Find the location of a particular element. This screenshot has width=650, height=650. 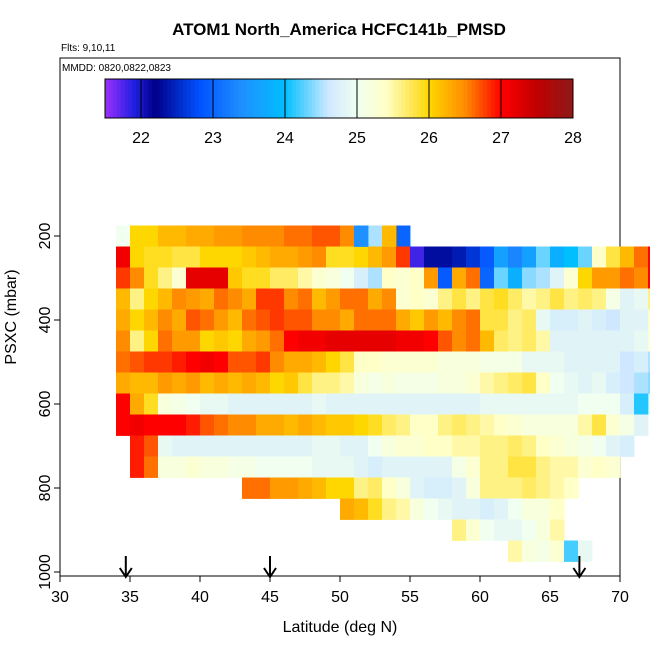

flights-label: Flts: 9,10,11 is located at coordinates (88, 48).